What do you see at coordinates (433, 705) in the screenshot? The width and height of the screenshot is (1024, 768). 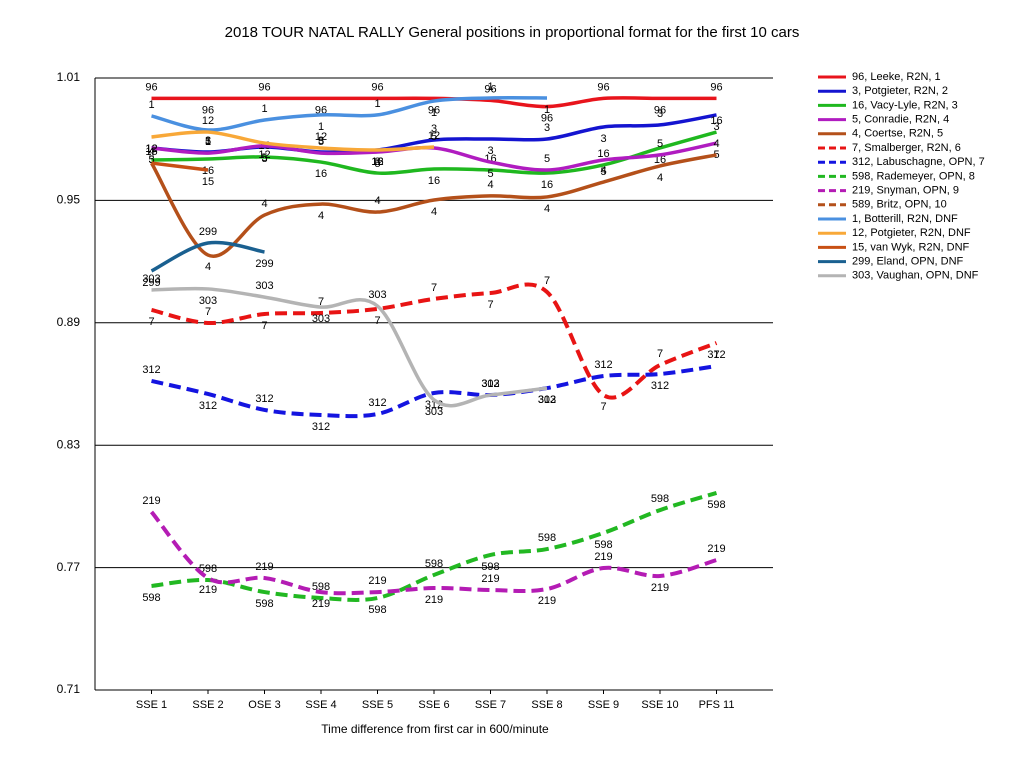 I see `x-tick-label: SSE 6` at bounding box center [433, 705].